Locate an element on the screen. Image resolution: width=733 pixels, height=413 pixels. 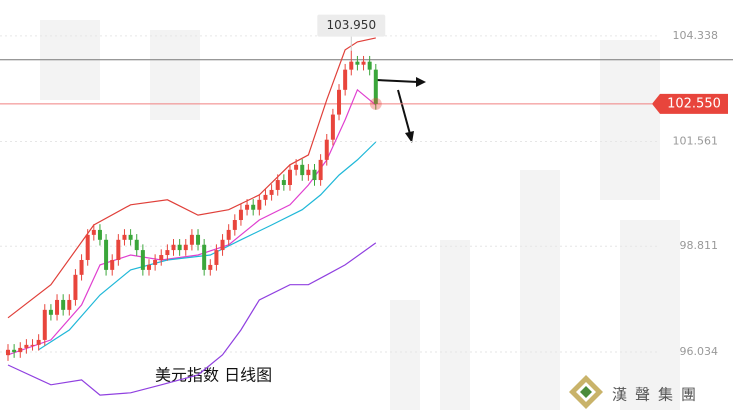
y-tick-label: 104.338 is located at coordinates (696, 35).